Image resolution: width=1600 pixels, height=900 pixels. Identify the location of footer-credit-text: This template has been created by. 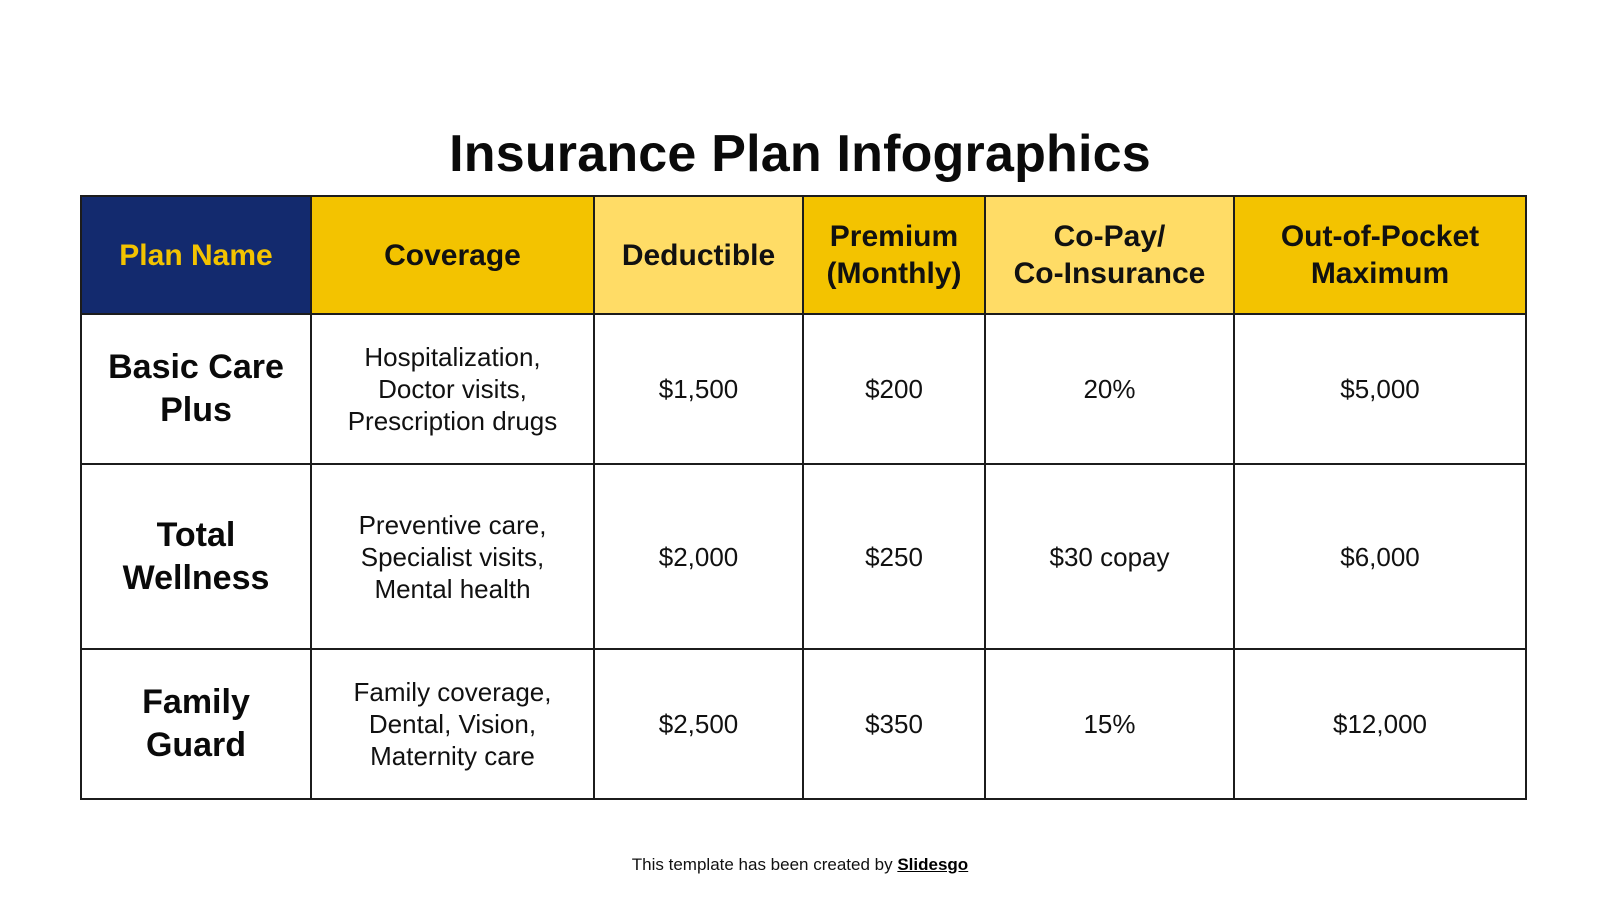
(762, 864).